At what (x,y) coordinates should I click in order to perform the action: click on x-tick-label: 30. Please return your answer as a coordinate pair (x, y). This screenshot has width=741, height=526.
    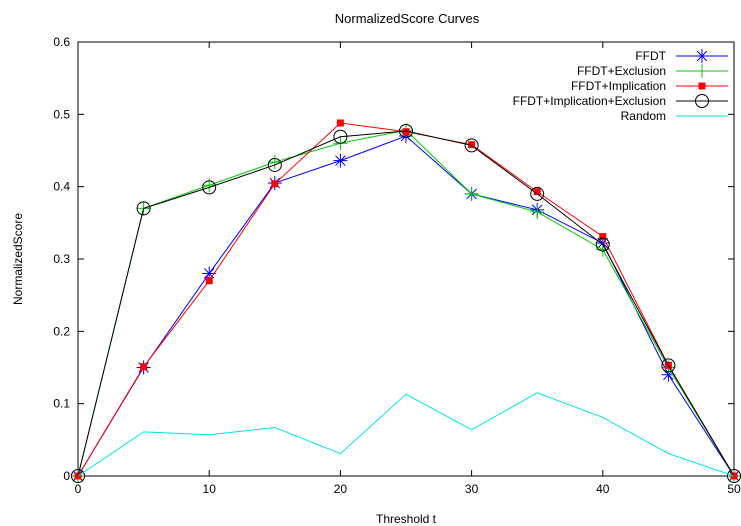
    Looking at the image, I should click on (472, 489).